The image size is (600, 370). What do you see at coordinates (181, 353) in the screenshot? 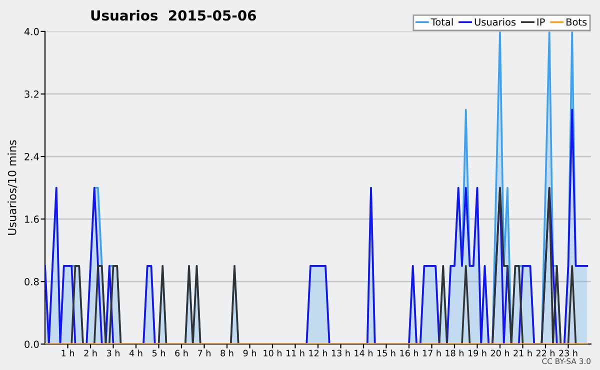
I see `x-tick-label: 6 h` at bounding box center [181, 353].